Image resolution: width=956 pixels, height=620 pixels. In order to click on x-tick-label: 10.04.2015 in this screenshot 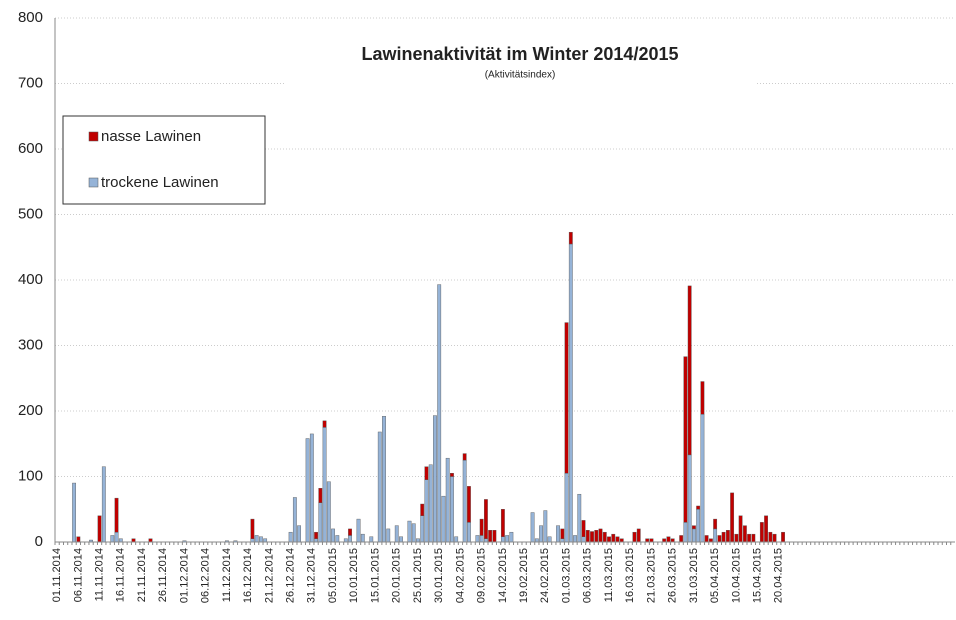, I will do `click(736, 575)`.